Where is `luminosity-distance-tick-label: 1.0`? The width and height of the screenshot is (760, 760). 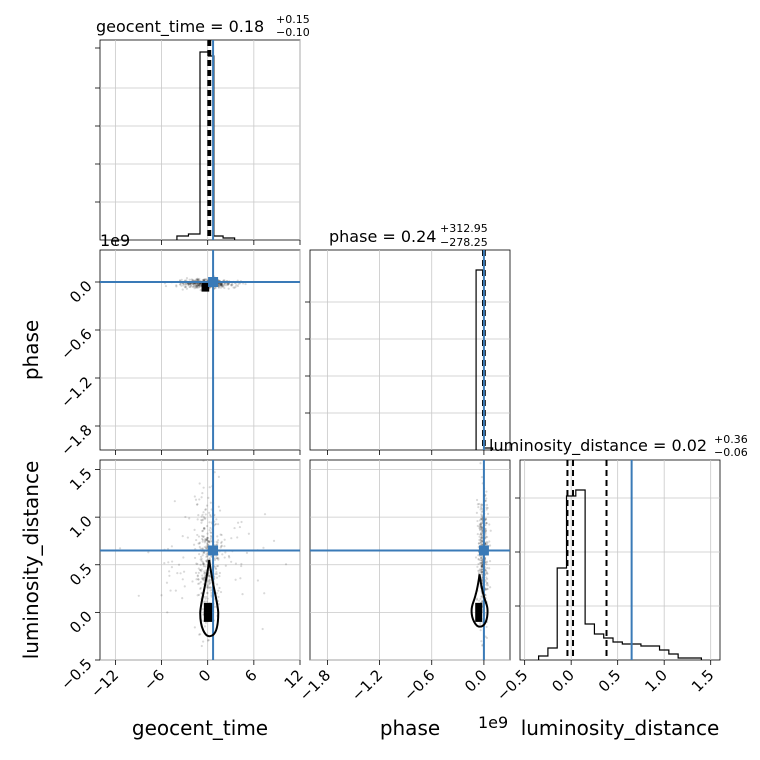
luminosity-distance-tick-label: 1.0 is located at coordinates (81, 527).